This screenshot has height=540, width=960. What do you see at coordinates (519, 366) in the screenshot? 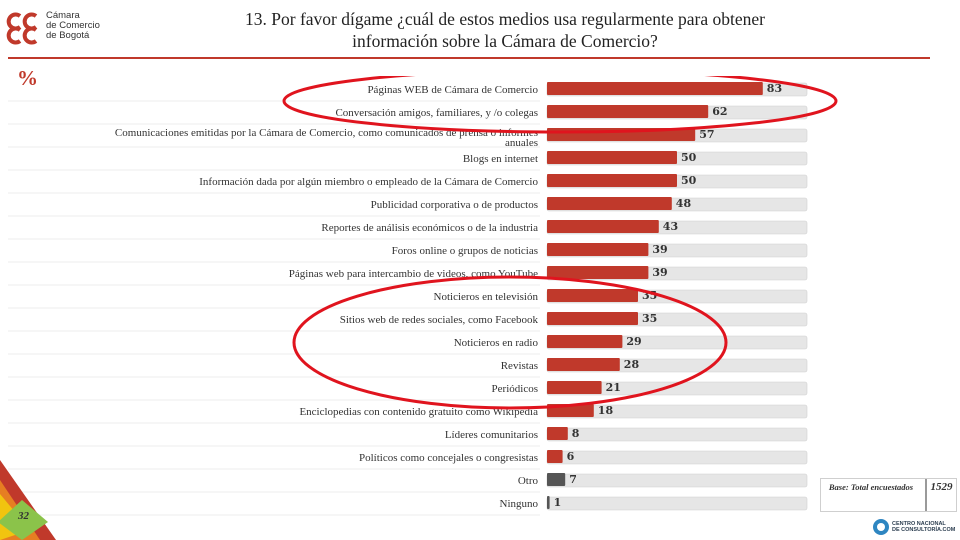
I see `category-label: Revistas` at bounding box center [519, 366].